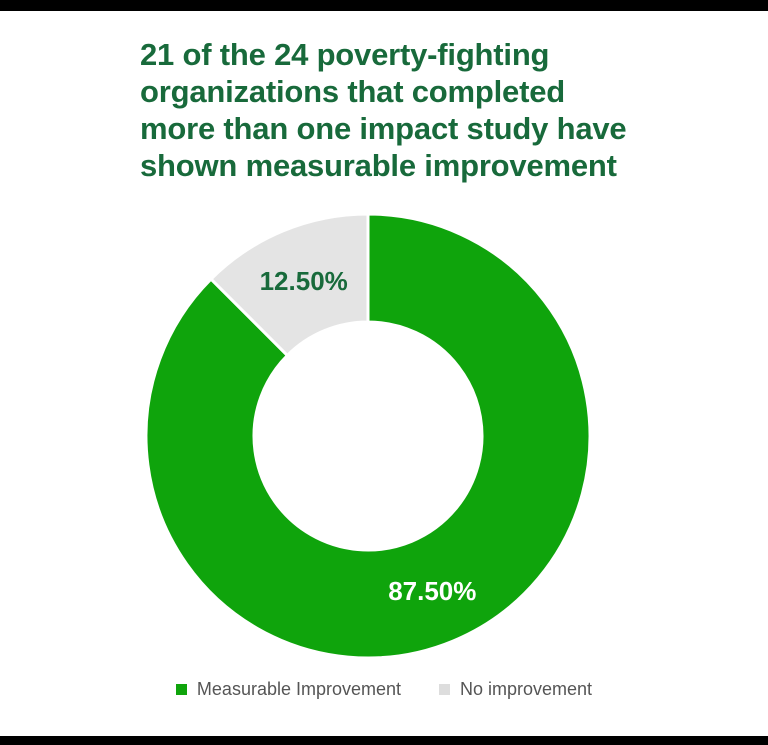  I want to click on legend-item-no-improvement: No improvement, so click(515, 689).